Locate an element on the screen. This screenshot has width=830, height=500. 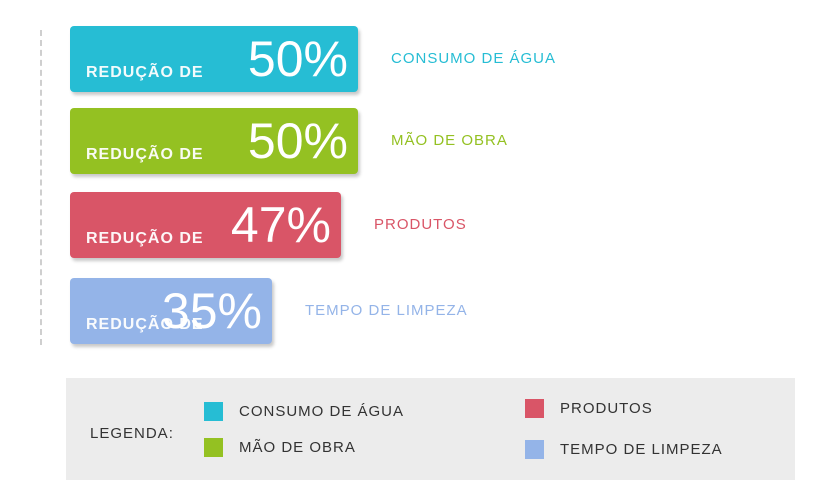
legend-item-tempo-de-limpeza: TEMPO DE LIMPEZA is located at coordinates (624, 449).